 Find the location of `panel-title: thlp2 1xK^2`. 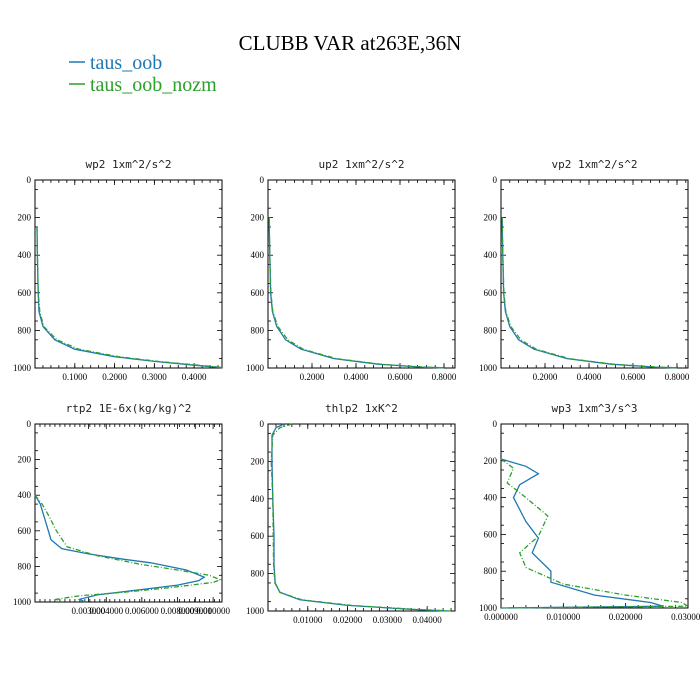

panel-title: thlp2 1xK^2 is located at coordinates (361, 408).